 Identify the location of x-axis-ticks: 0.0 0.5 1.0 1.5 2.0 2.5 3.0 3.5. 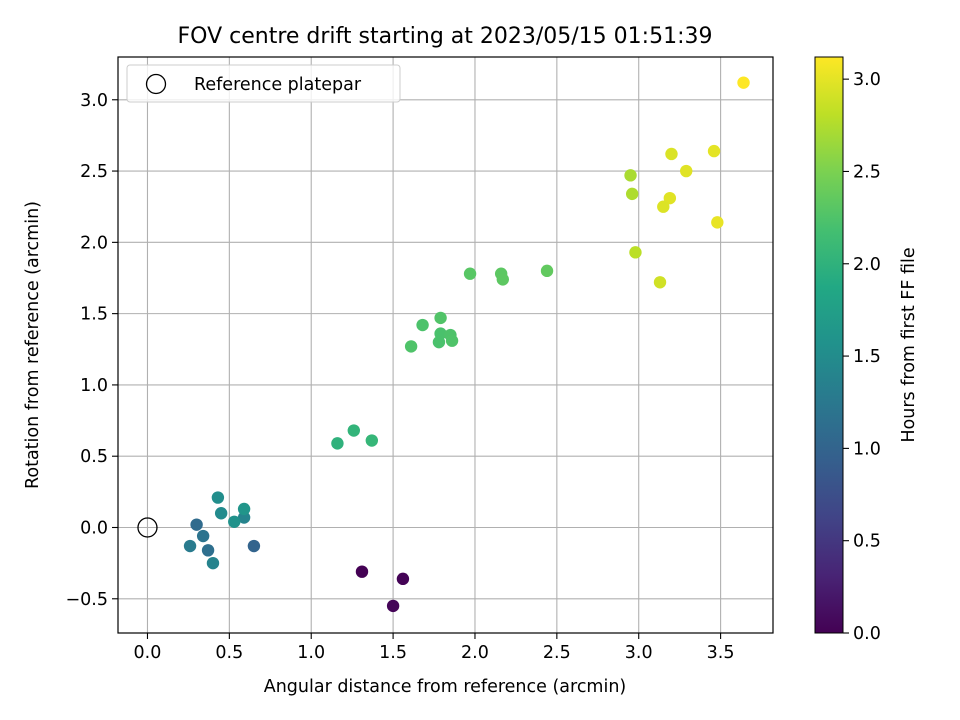
(434, 648).